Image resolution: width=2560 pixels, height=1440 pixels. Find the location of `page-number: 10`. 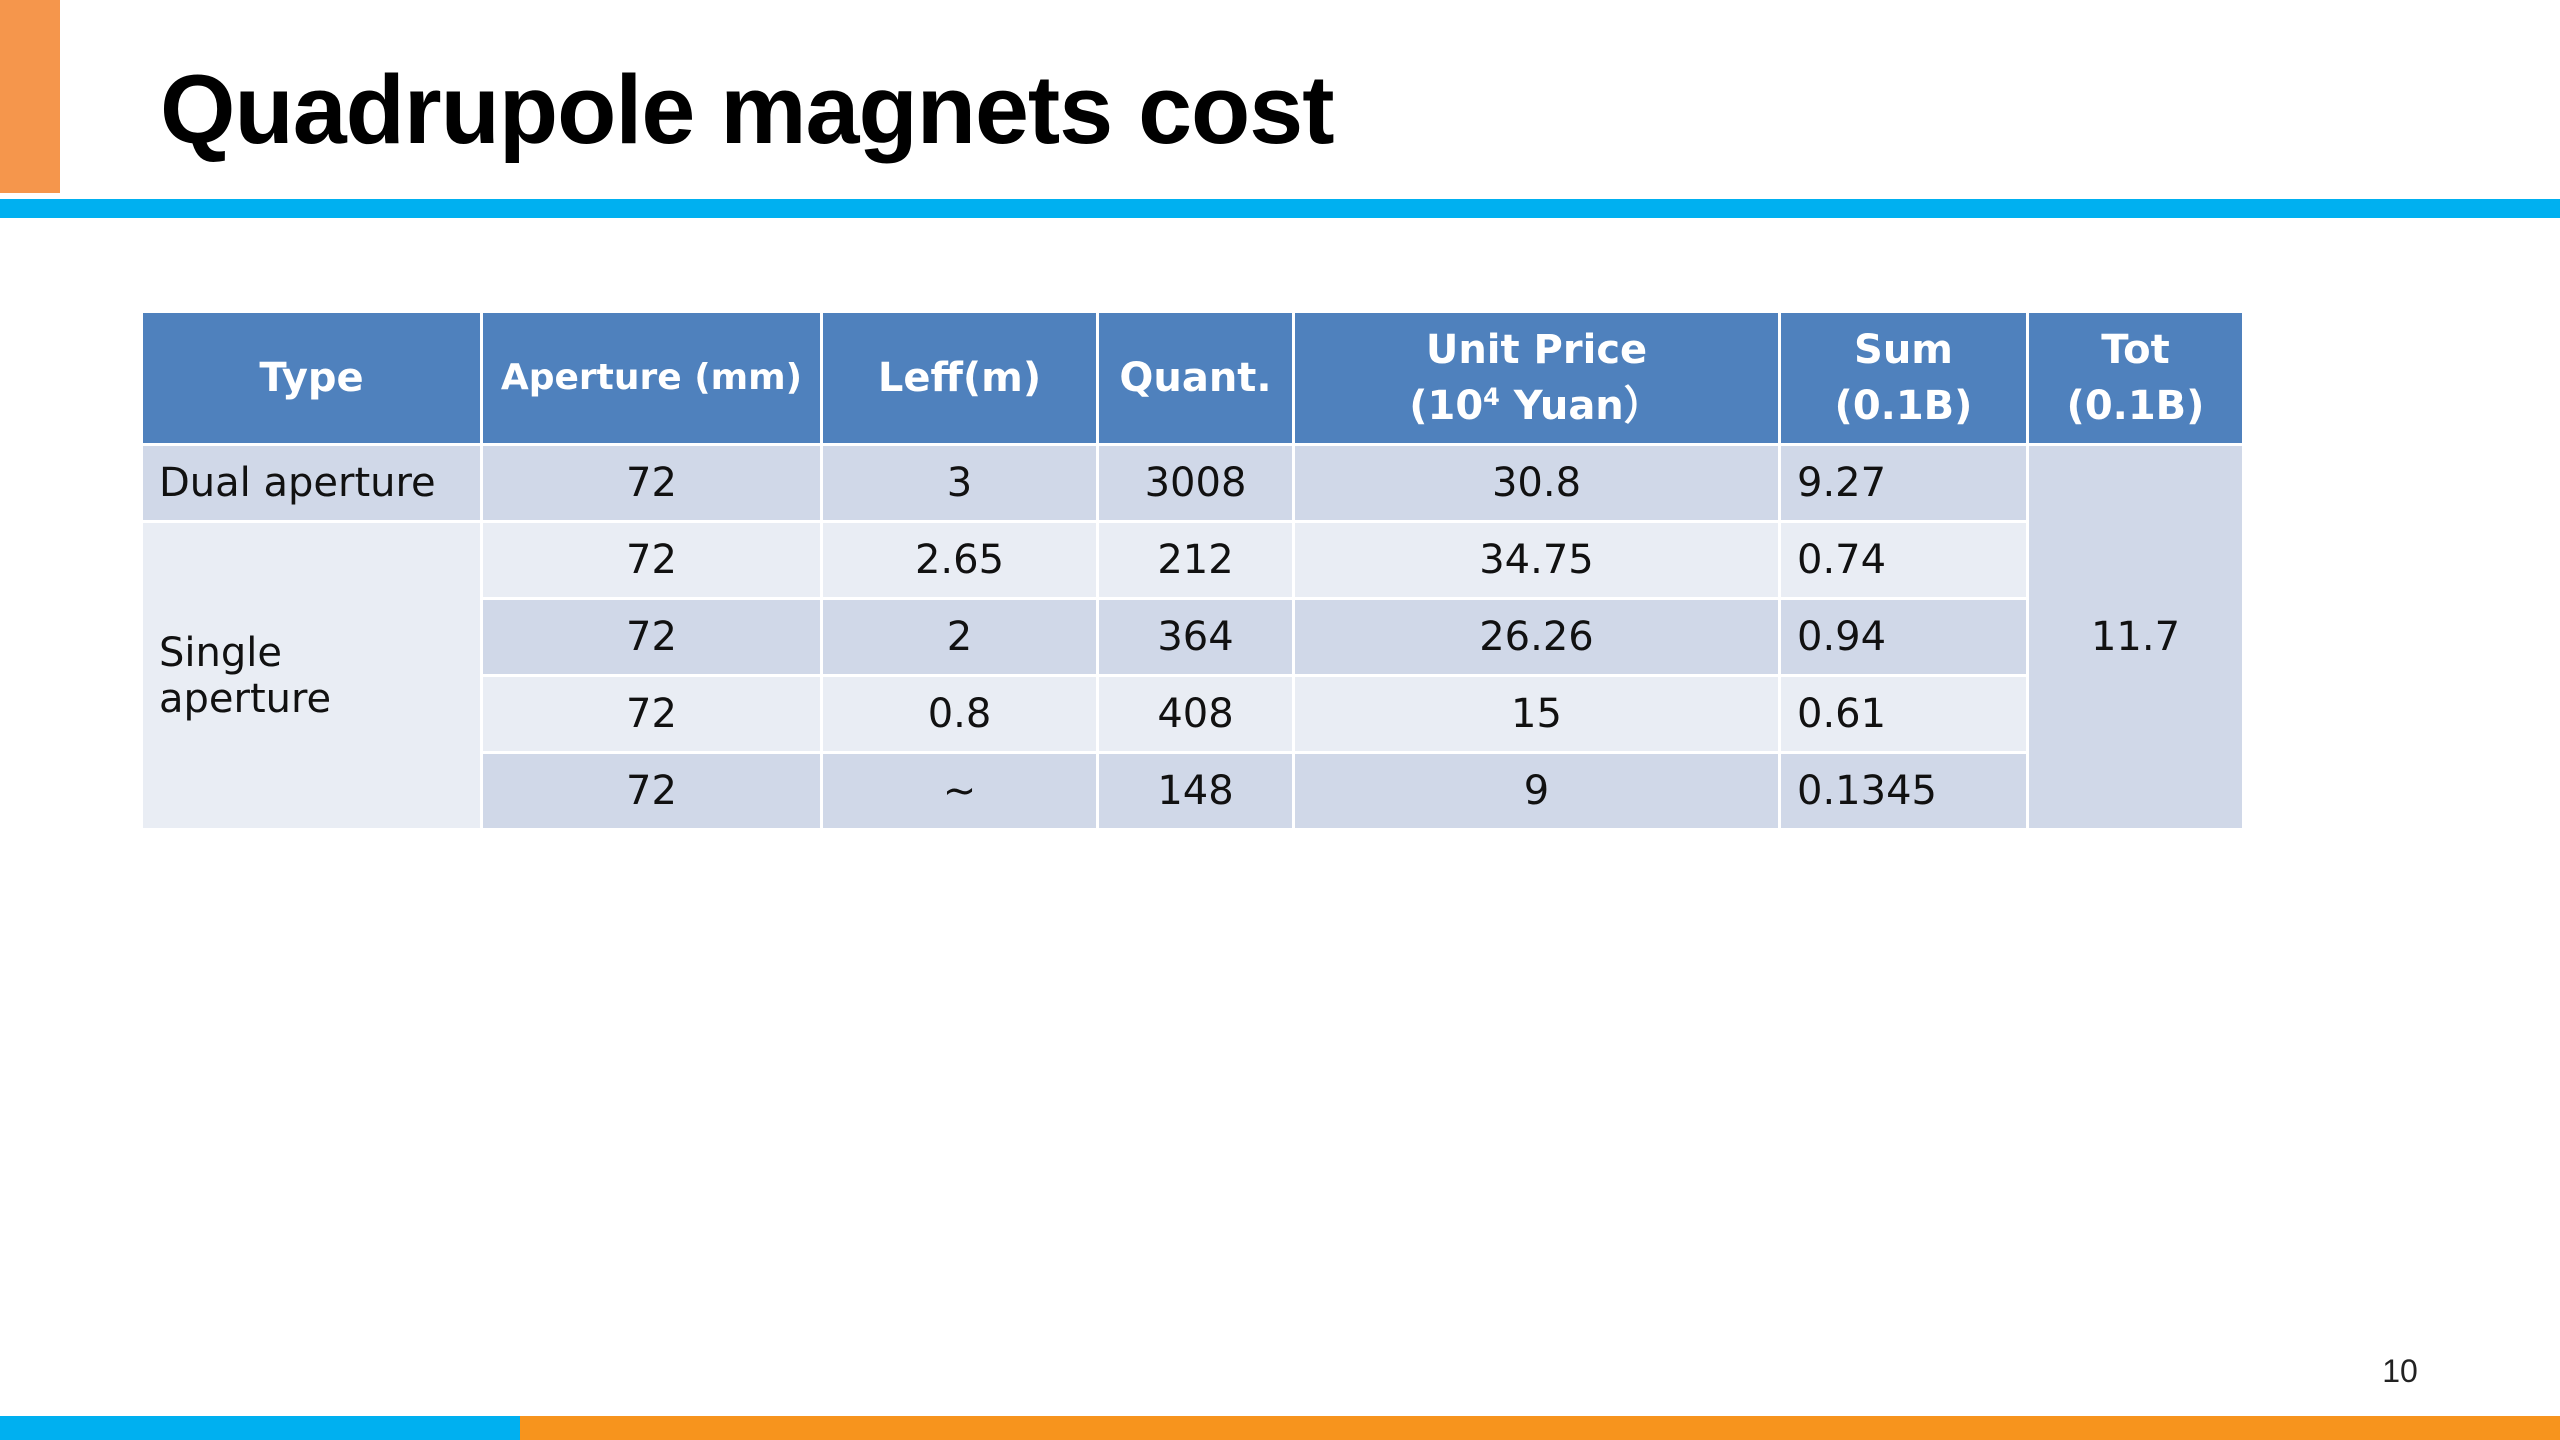

page-number: 10 is located at coordinates (2400, 1371).